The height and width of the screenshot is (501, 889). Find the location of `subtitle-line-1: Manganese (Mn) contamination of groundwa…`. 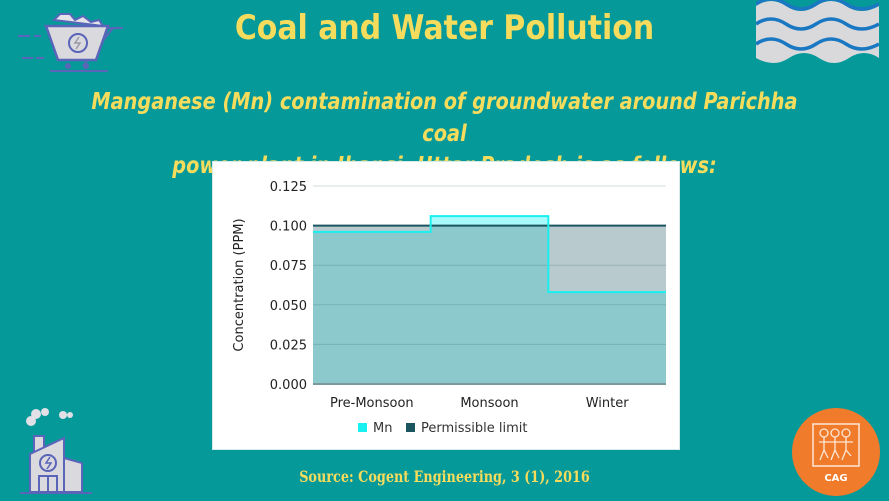

subtitle-line-1: Manganese (Mn) contamination of groundwa… is located at coordinates (444, 118).